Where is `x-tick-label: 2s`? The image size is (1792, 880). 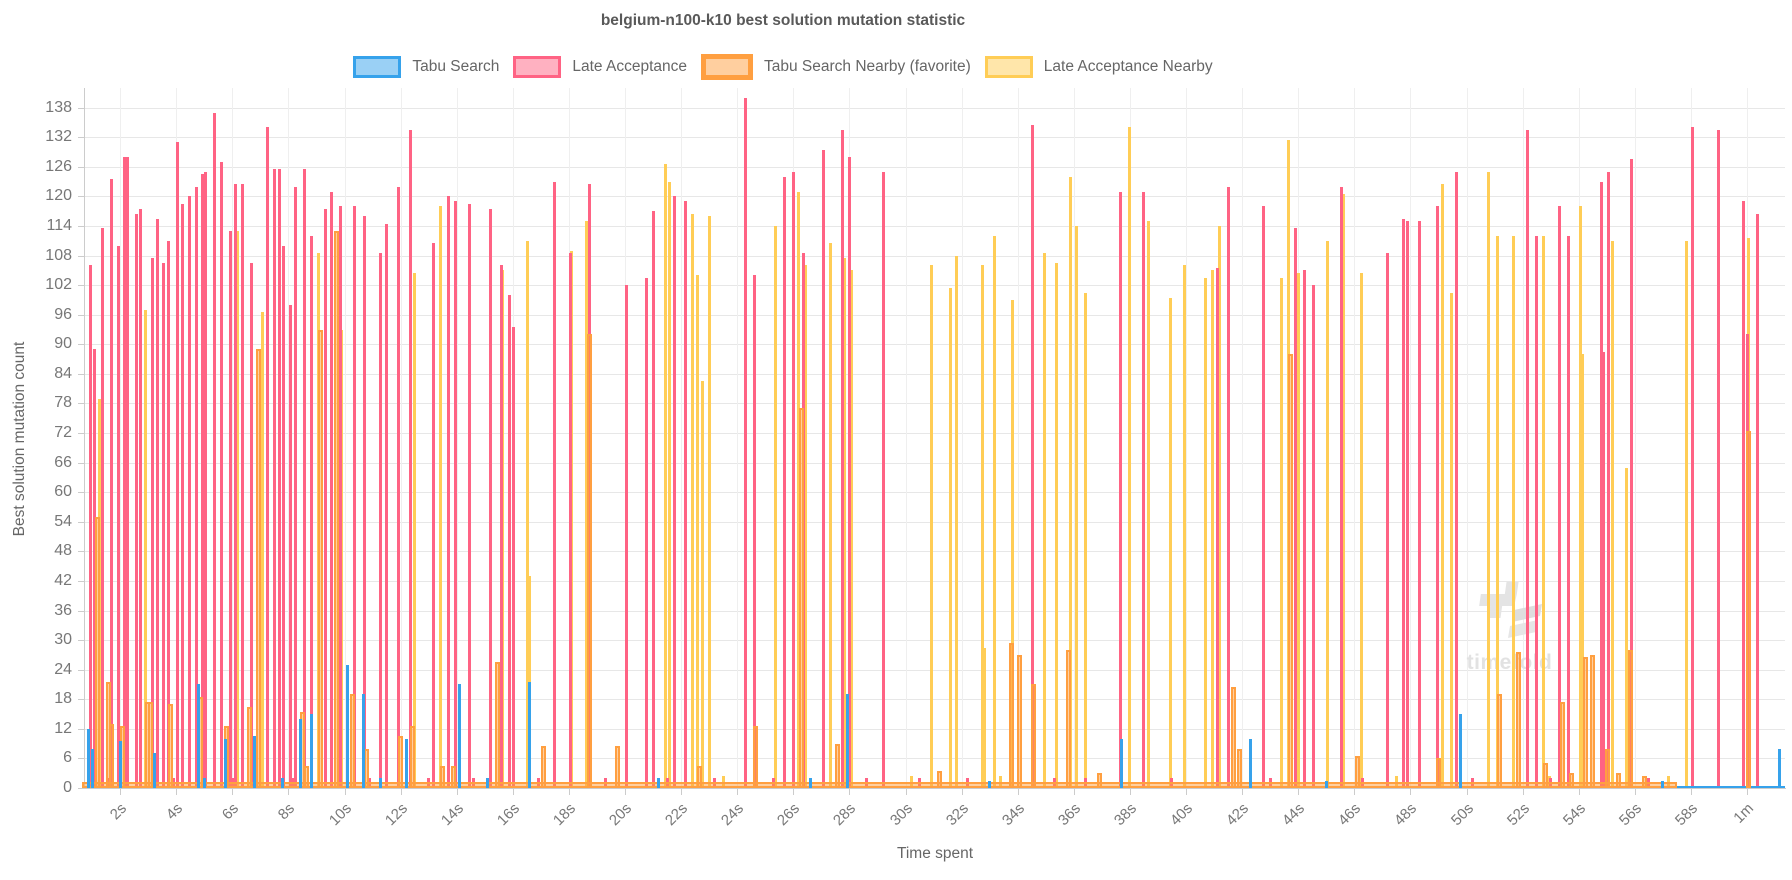 x-tick-label: 2s is located at coordinates (118, 812).